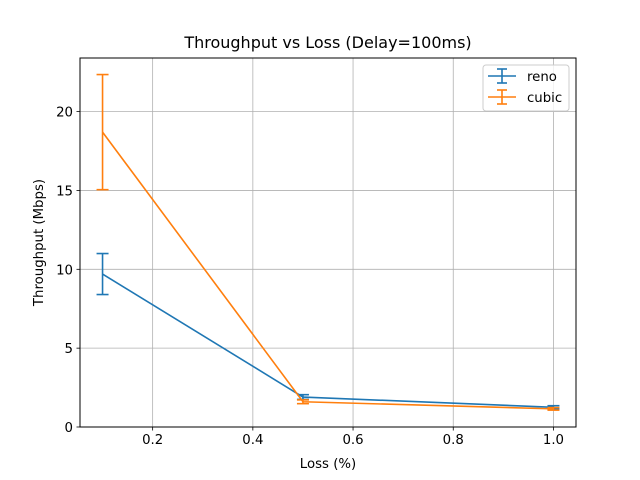 This screenshot has width=640, height=480. Describe the element at coordinates (64, 270) in the screenshot. I see `y-tick-label: 10` at that location.